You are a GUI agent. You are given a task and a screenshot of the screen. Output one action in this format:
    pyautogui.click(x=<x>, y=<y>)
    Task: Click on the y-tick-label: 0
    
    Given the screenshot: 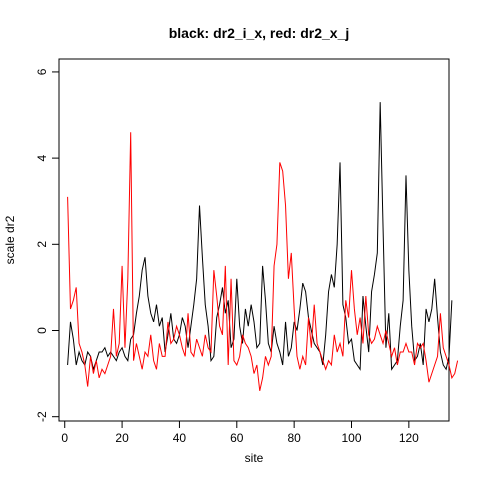 What is the action you would take?
    pyautogui.click(x=42, y=330)
    